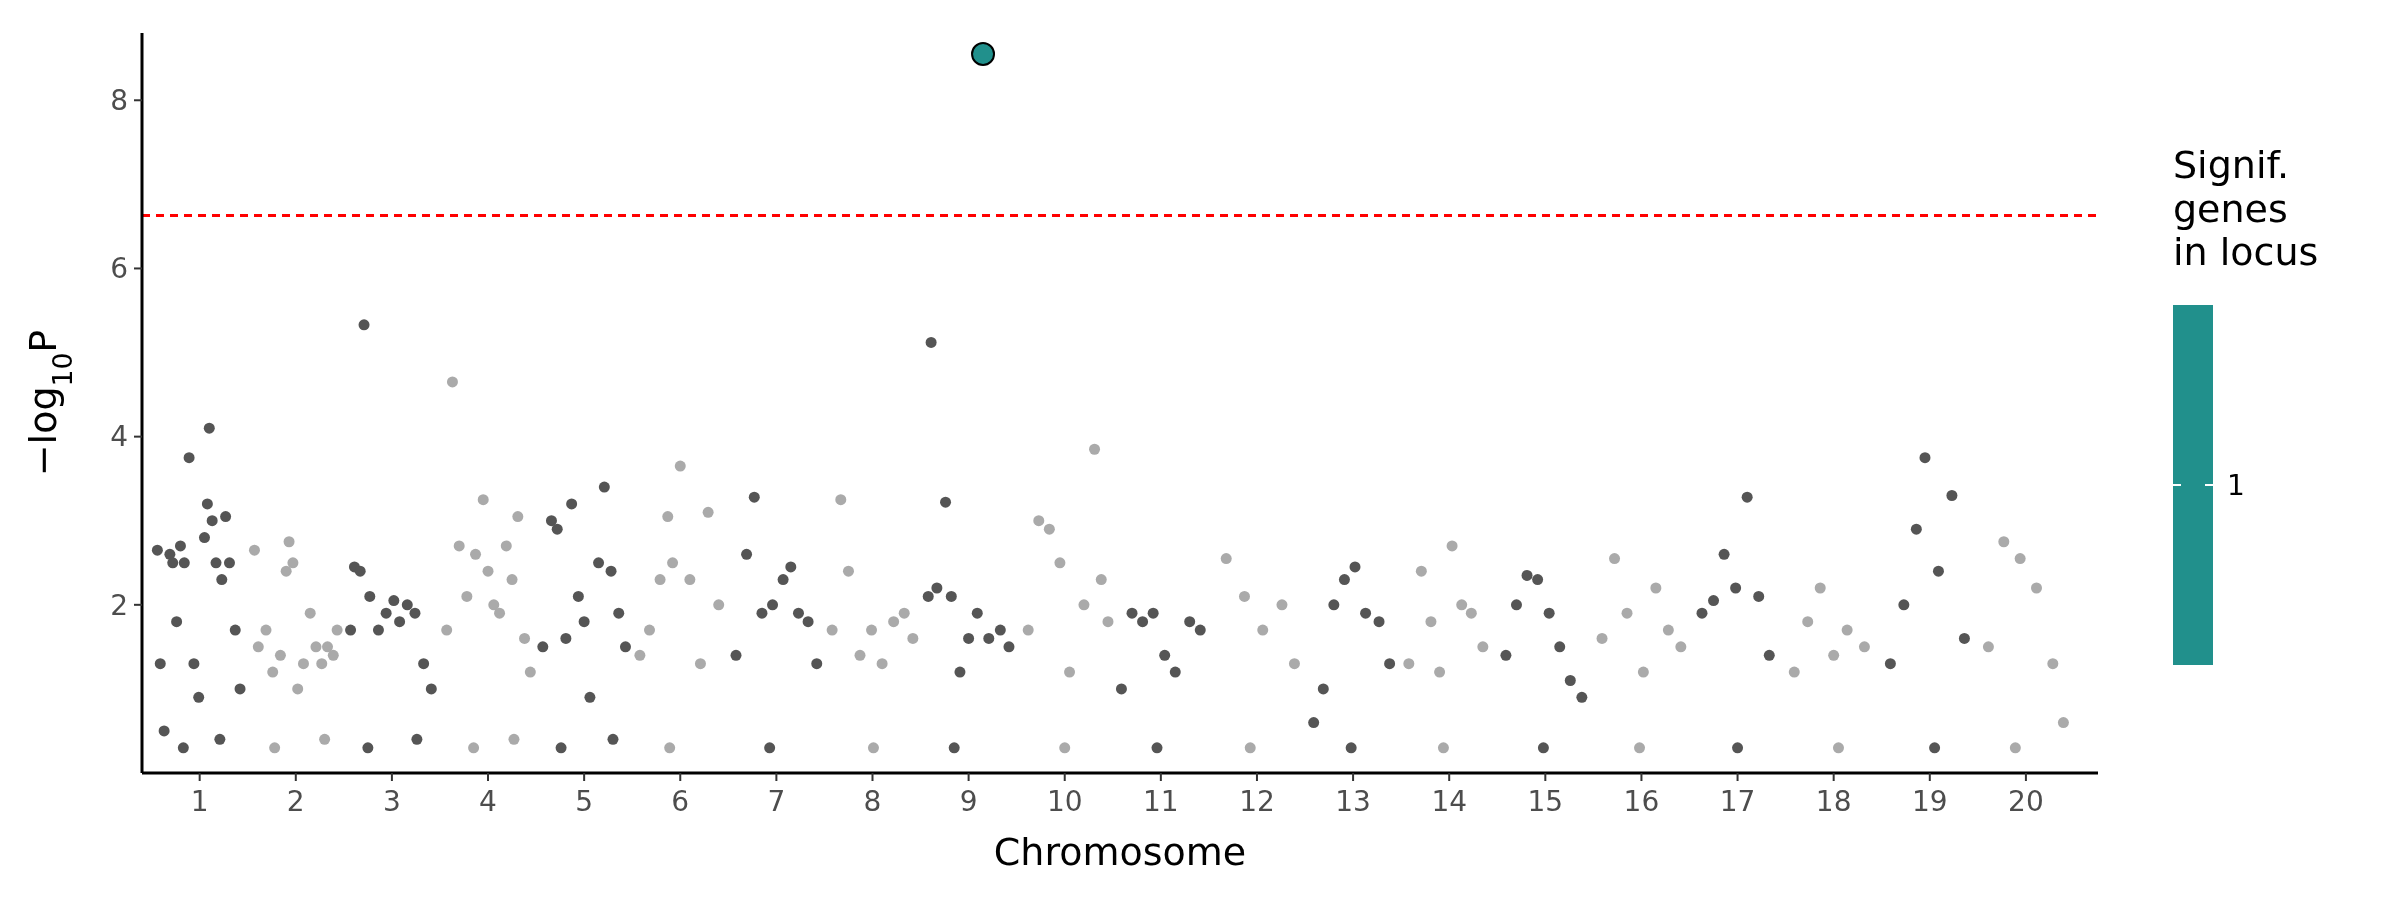 The image size is (2400, 900). I want to click on y-tick-label: 6, so click(119, 269).